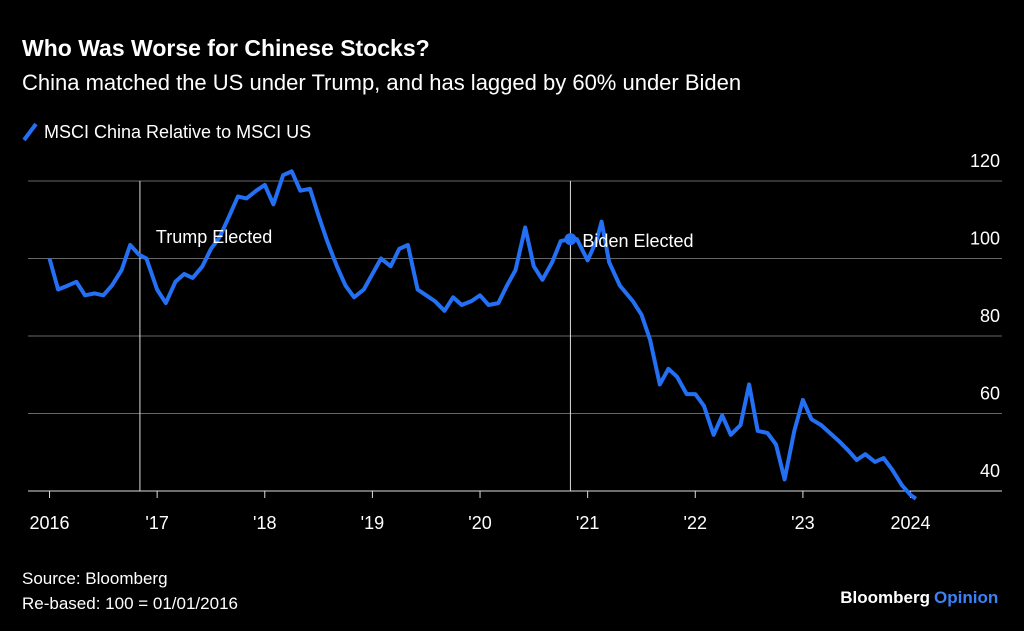 The width and height of the screenshot is (1024, 631). Describe the element at coordinates (587, 523) in the screenshot. I see `x-tick-label: '21` at that location.